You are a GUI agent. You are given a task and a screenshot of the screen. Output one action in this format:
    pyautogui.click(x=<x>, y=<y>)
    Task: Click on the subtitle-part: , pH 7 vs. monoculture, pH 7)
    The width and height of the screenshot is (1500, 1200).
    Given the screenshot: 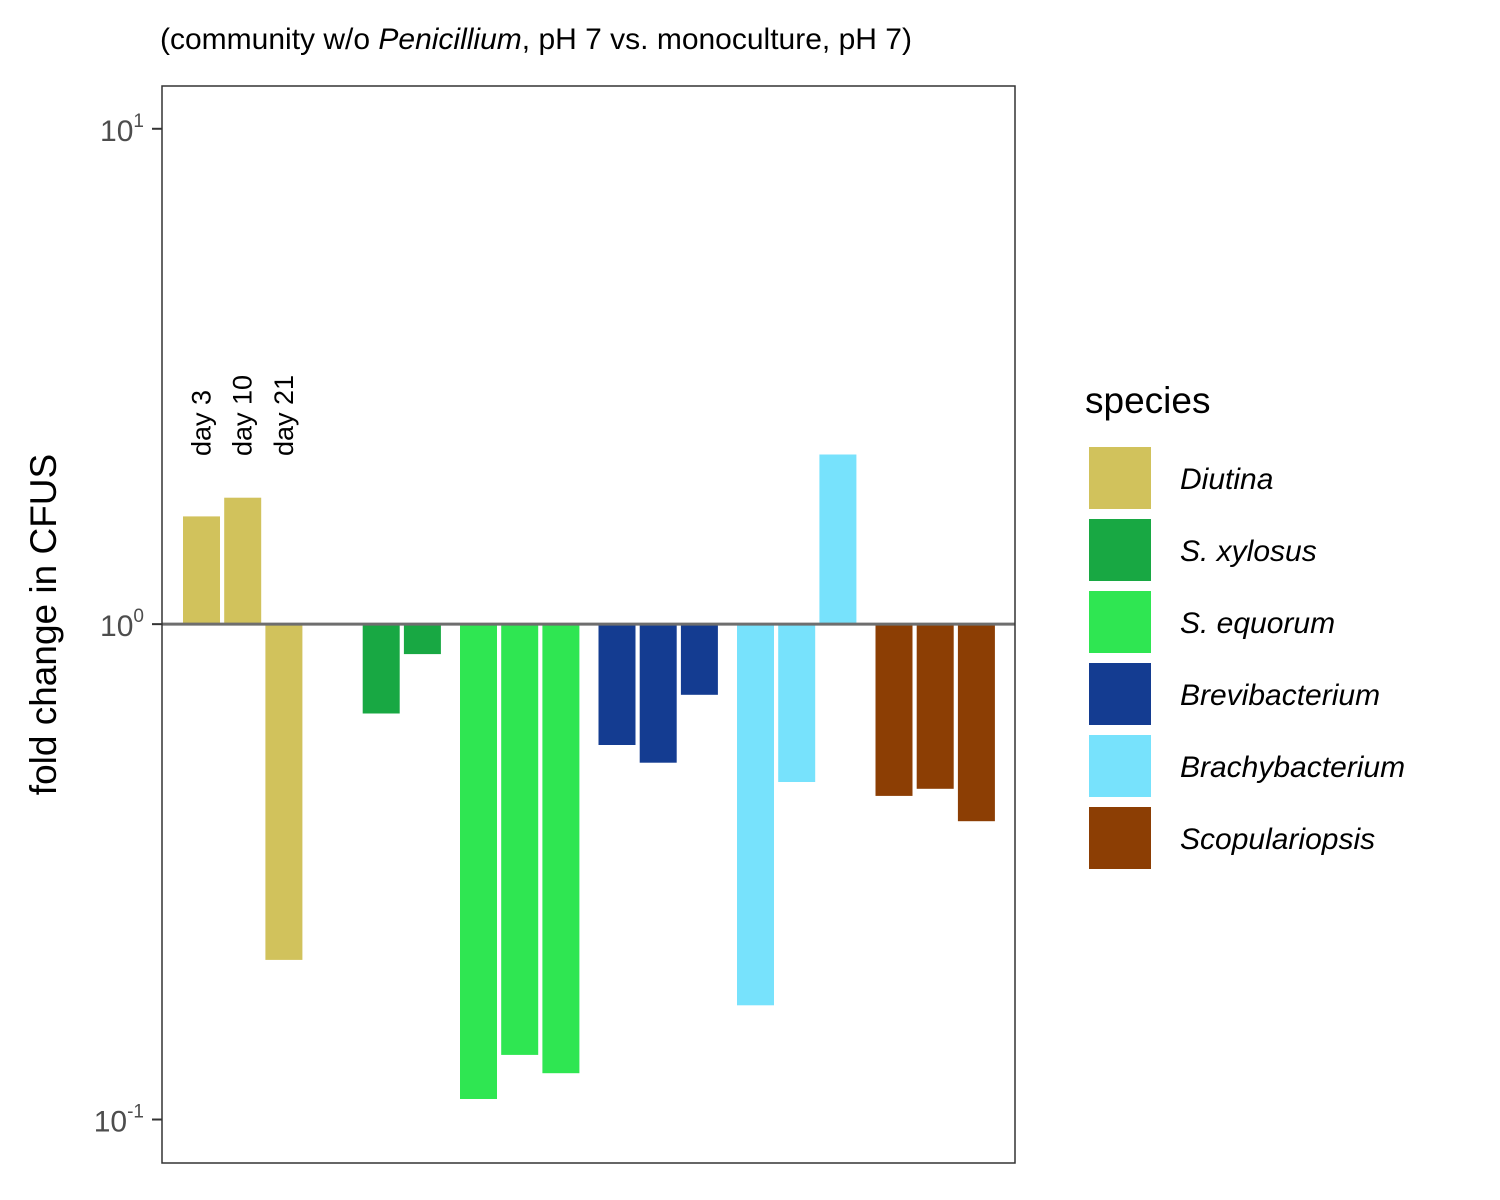 What is the action you would take?
    pyautogui.click(x=717, y=39)
    